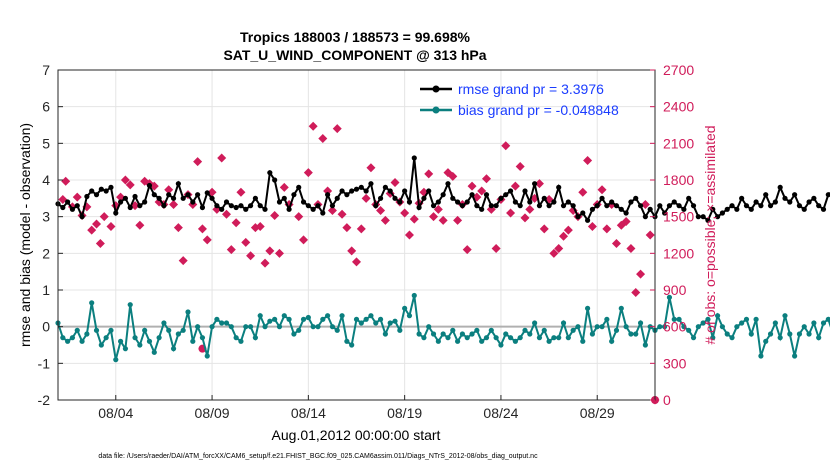 The width and height of the screenshot is (830, 470). Describe the element at coordinates (46, 70) in the screenshot. I see `y-left-tick-label: 7` at that location.